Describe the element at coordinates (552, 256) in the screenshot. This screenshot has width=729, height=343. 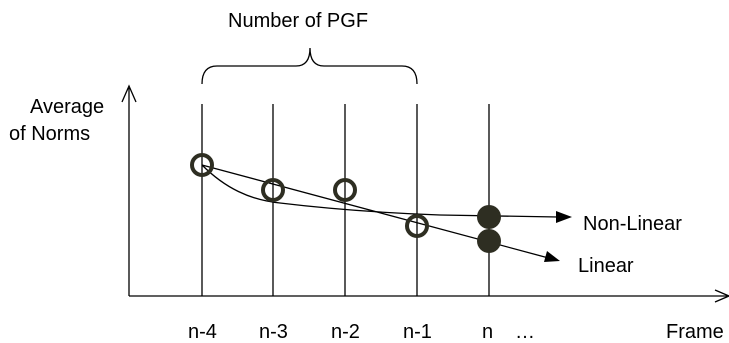
I see `linear-arrowhead` at that location.